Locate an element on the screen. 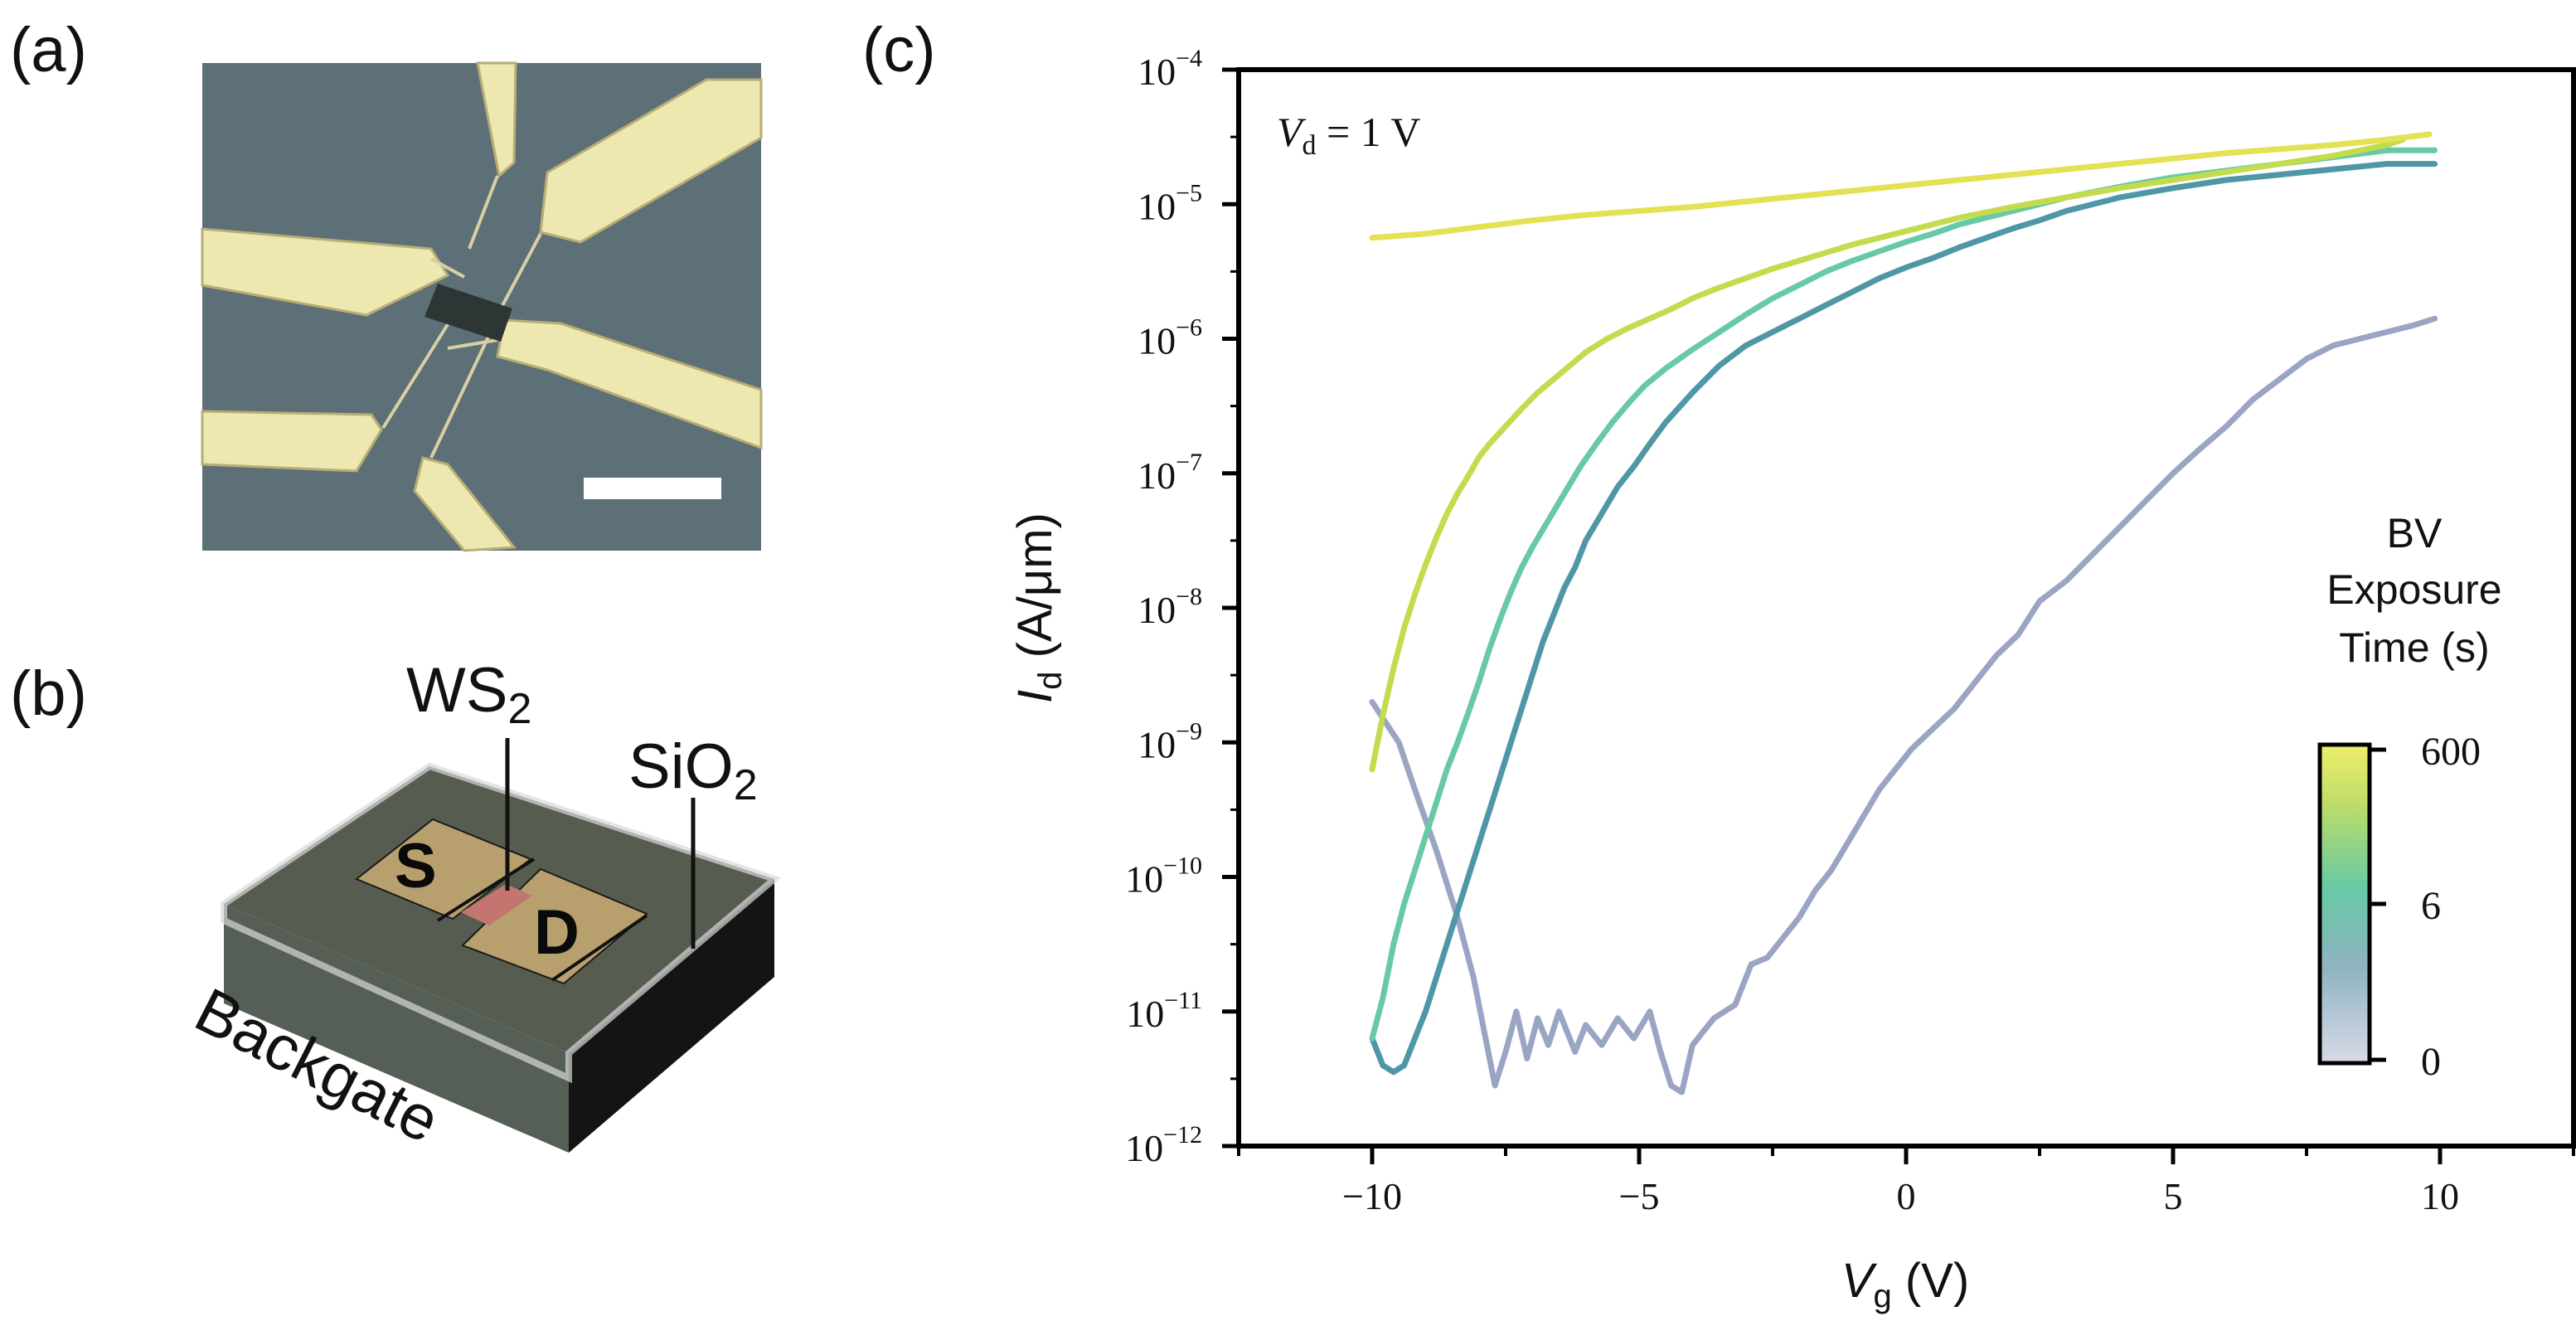  y-axis-label: Id (A/μm) is located at coordinates (1038, 607).